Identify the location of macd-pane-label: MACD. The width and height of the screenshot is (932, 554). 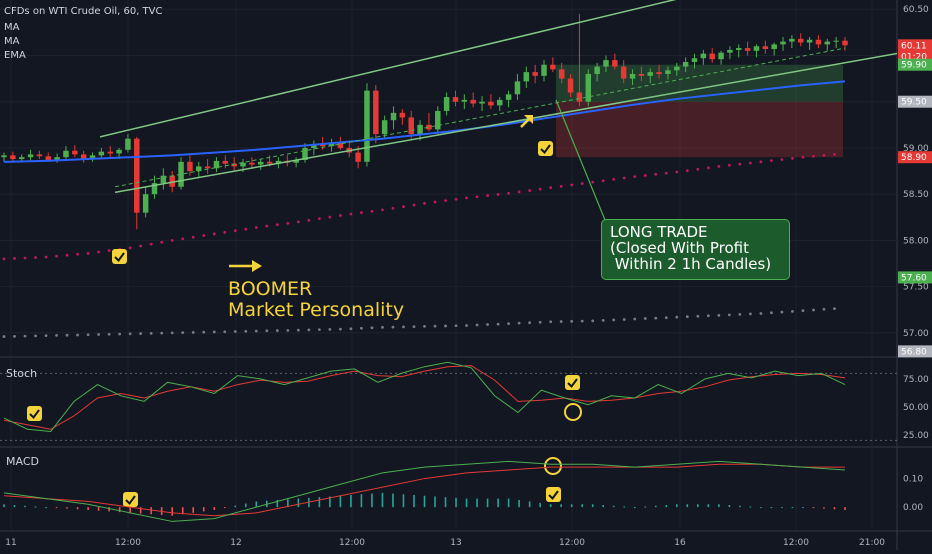
(22, 461).